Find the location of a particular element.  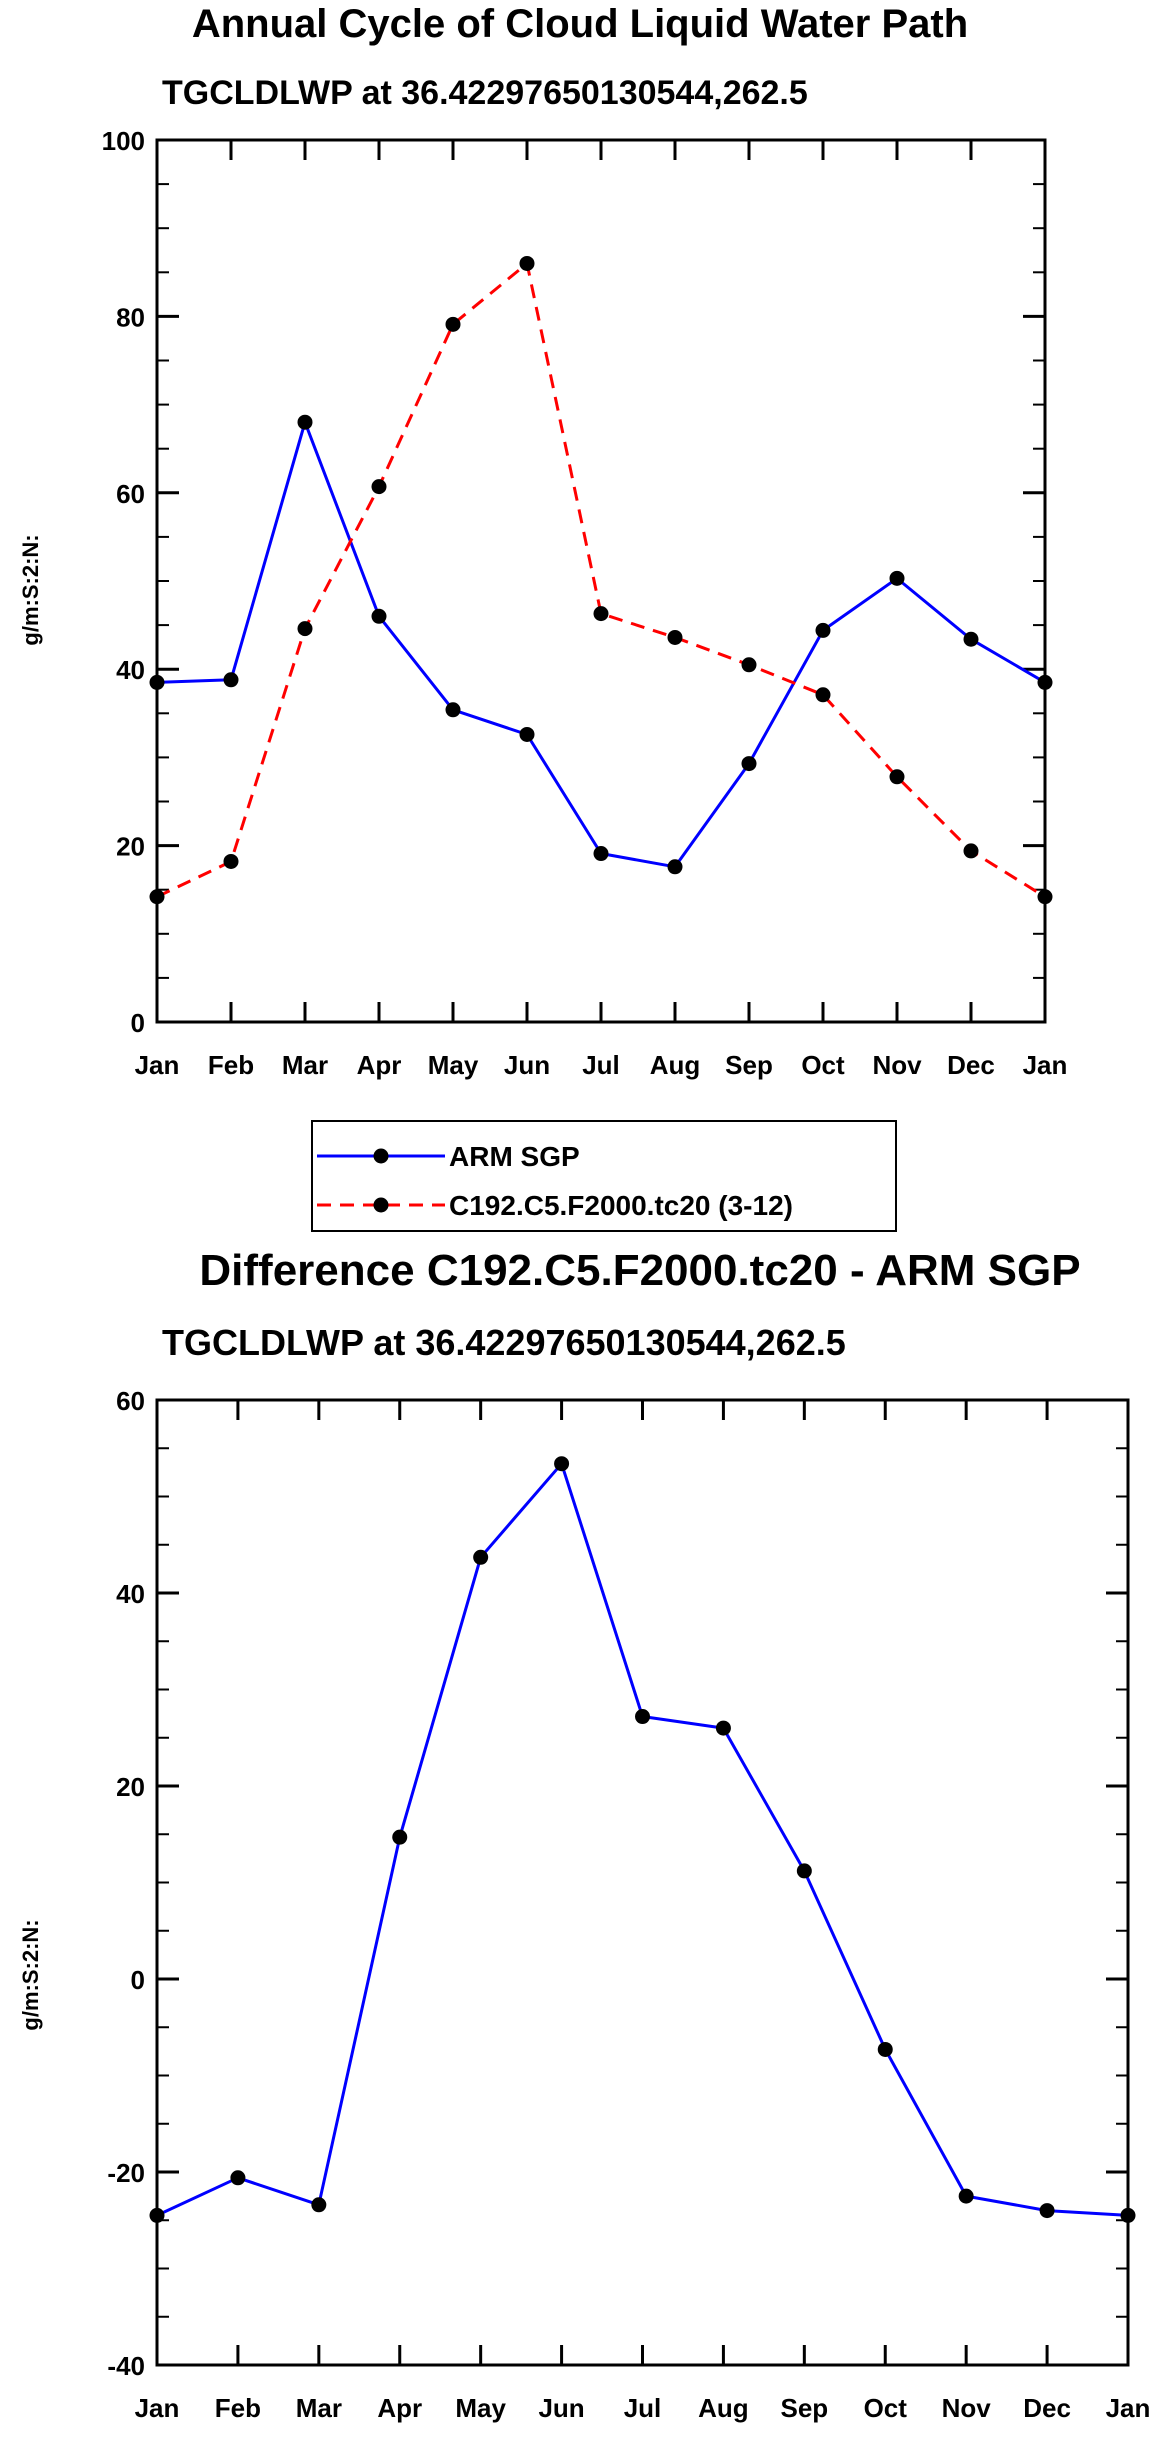

chart2-x-tick-label: Aug is located at coordinates (723, 2408).